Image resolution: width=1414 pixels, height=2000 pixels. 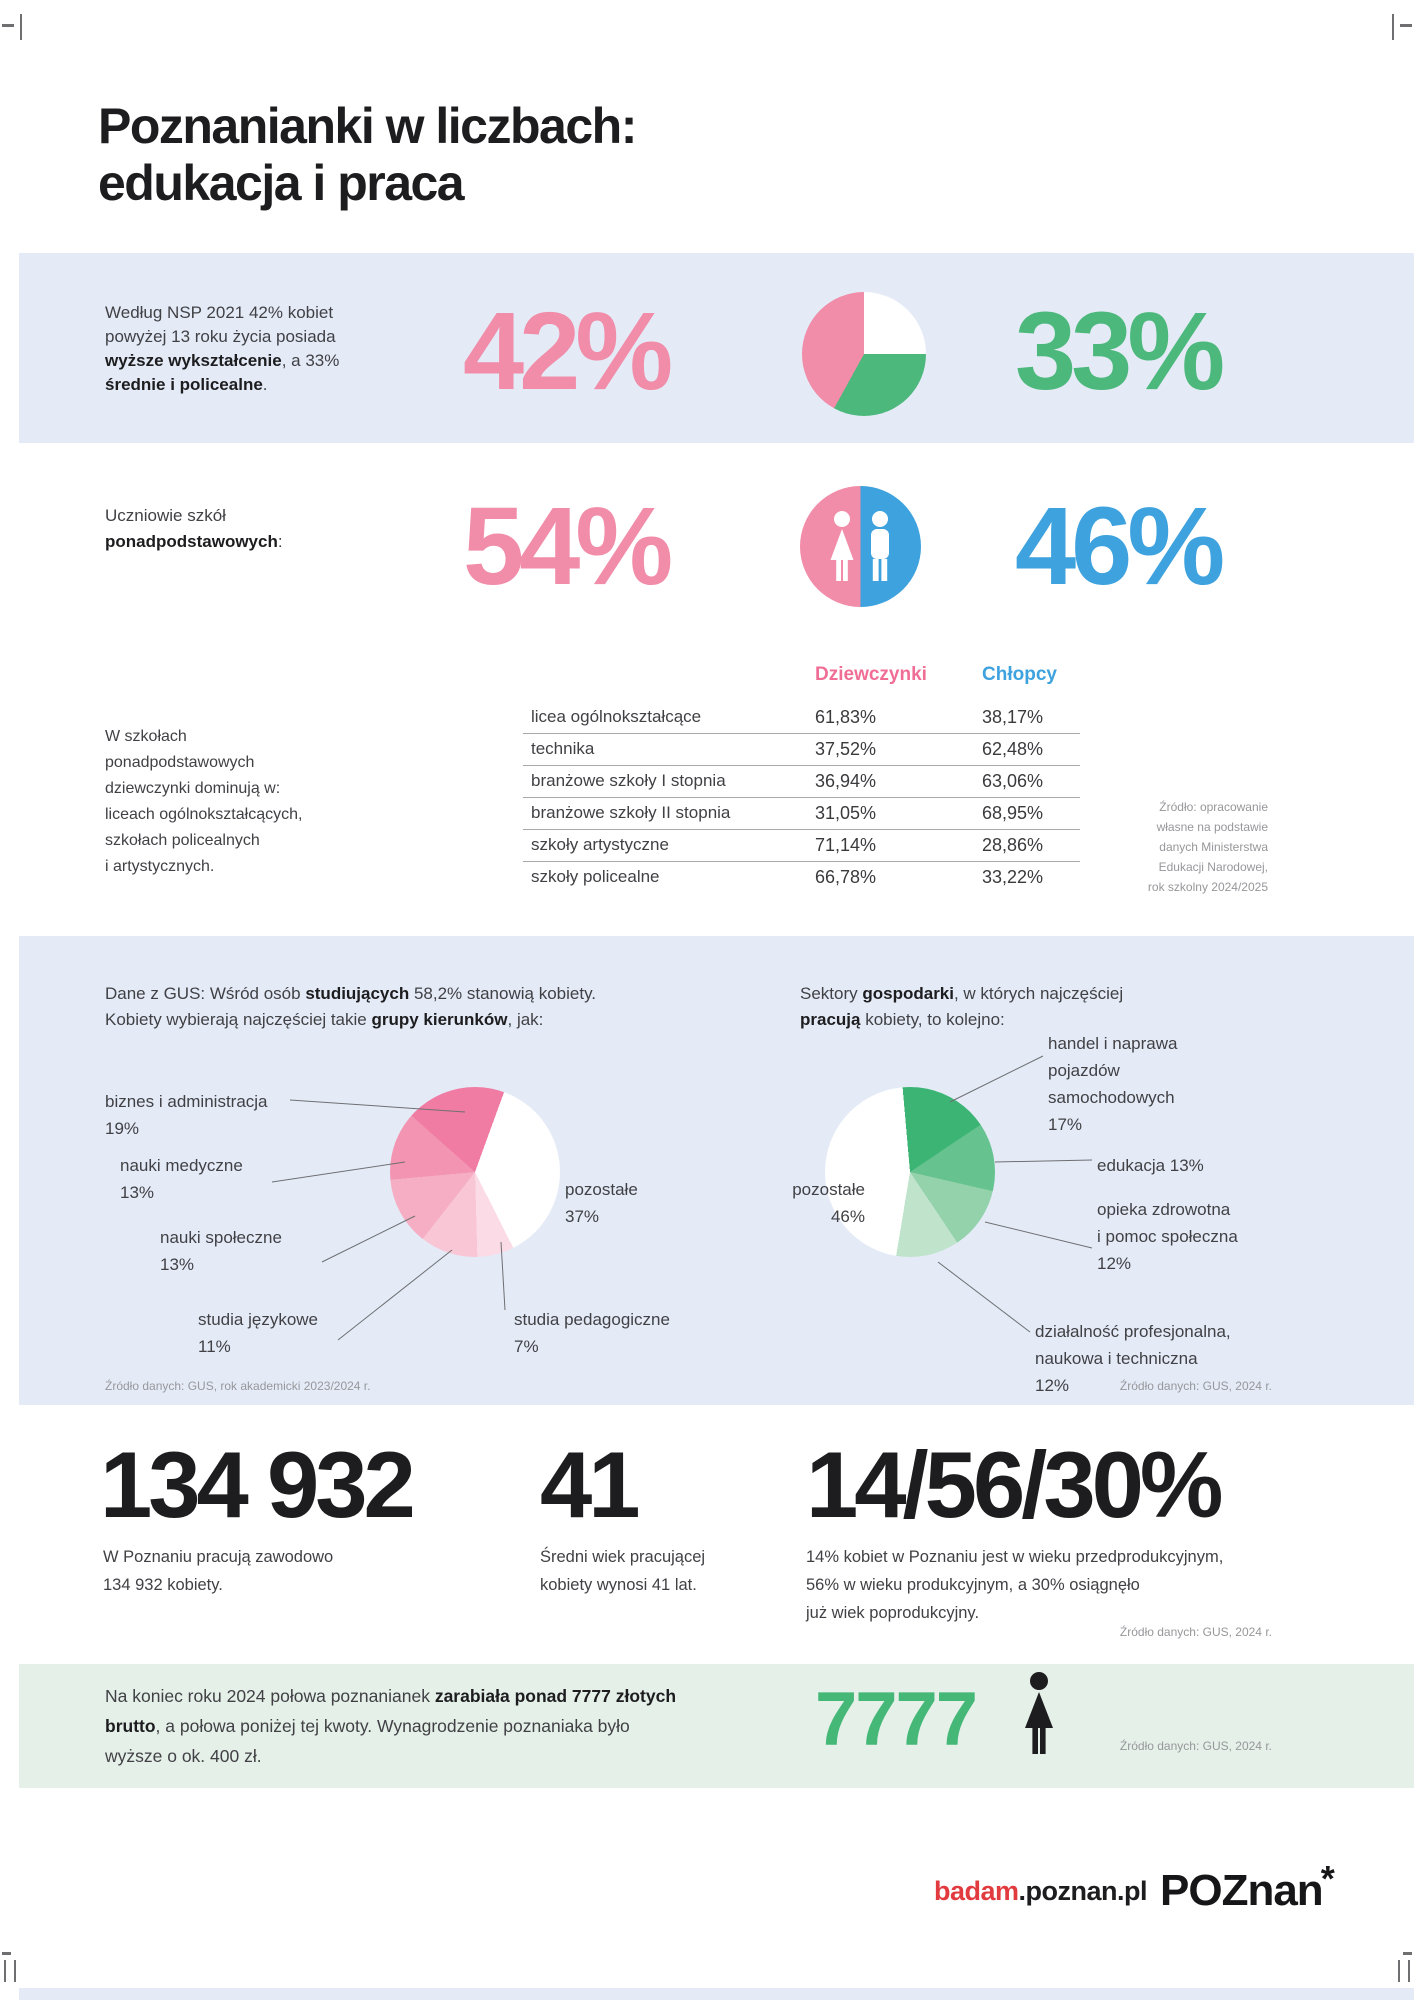 I want to click on sectors-header-b2: pracują, so click(x=830, y=1019).